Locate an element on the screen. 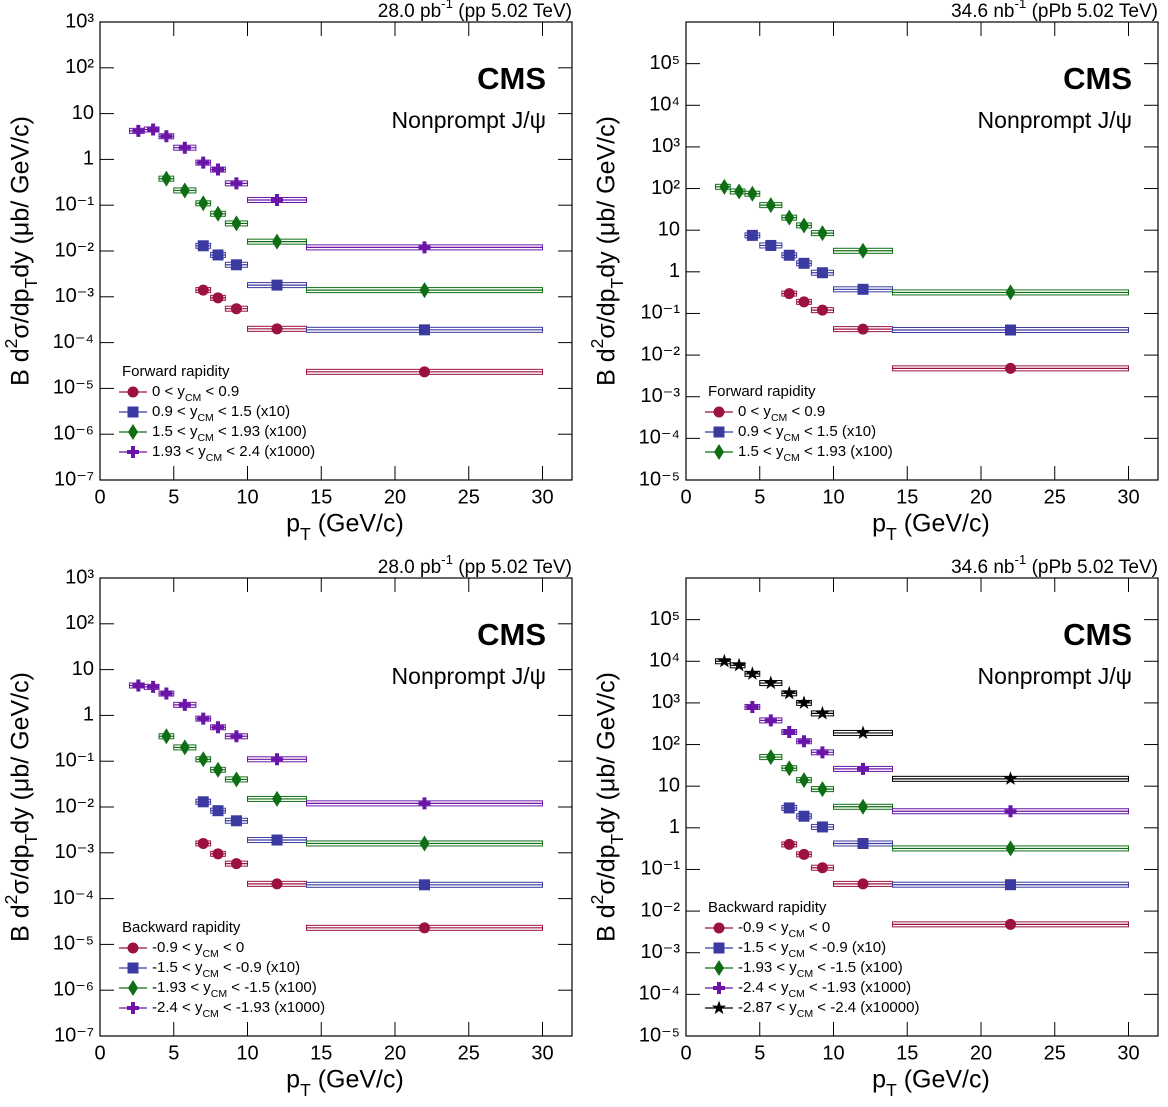 The height and width of the screenshot is (1107, 1168). y-tick-label: 10⁻⁶ is located at coordinates (73, 989).